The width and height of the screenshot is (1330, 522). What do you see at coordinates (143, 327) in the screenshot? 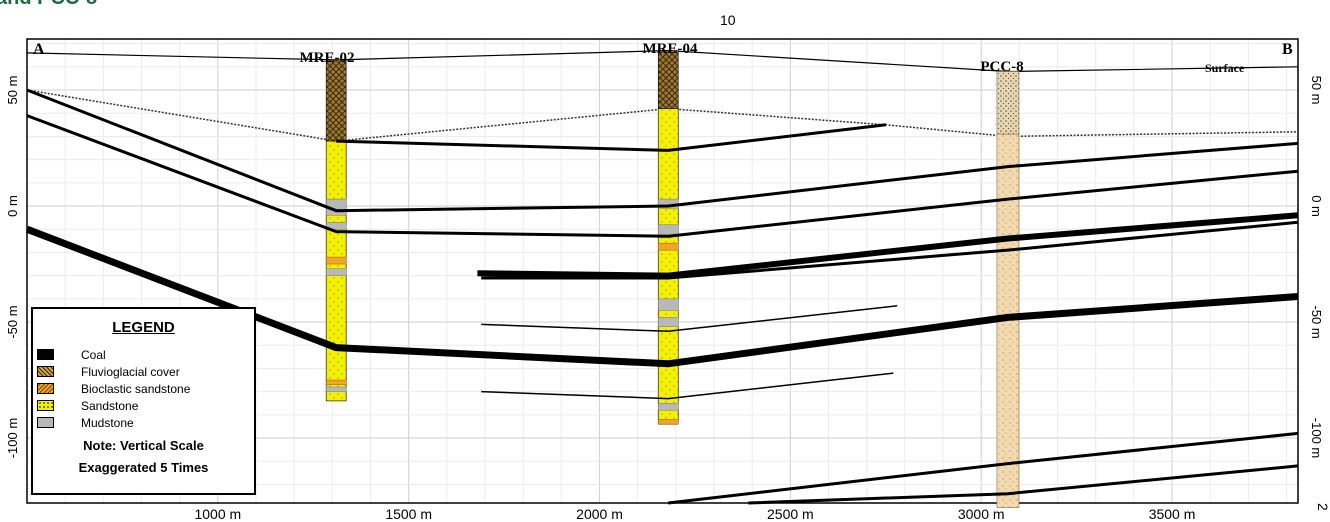
I see `legend-title: LEGEND` at bounding box center [143, 327].